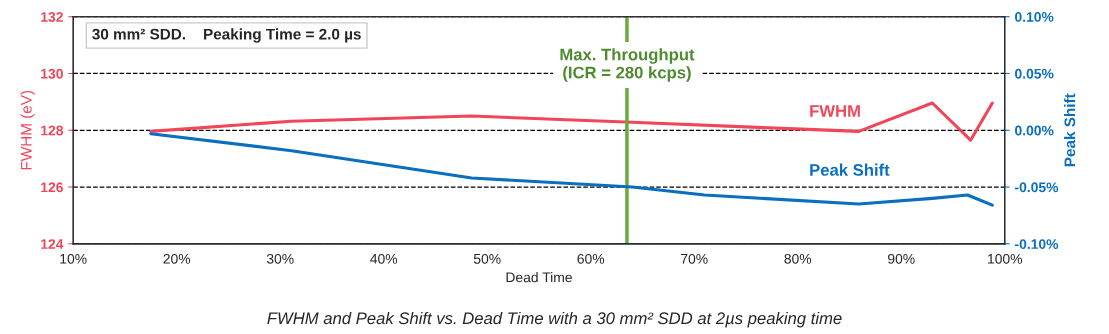 The height and width of the screenshot is (334, 1109). Describe the element at coordinates (901, 258) in the screenshot. I see `x-tick-label: 90%` at that location.